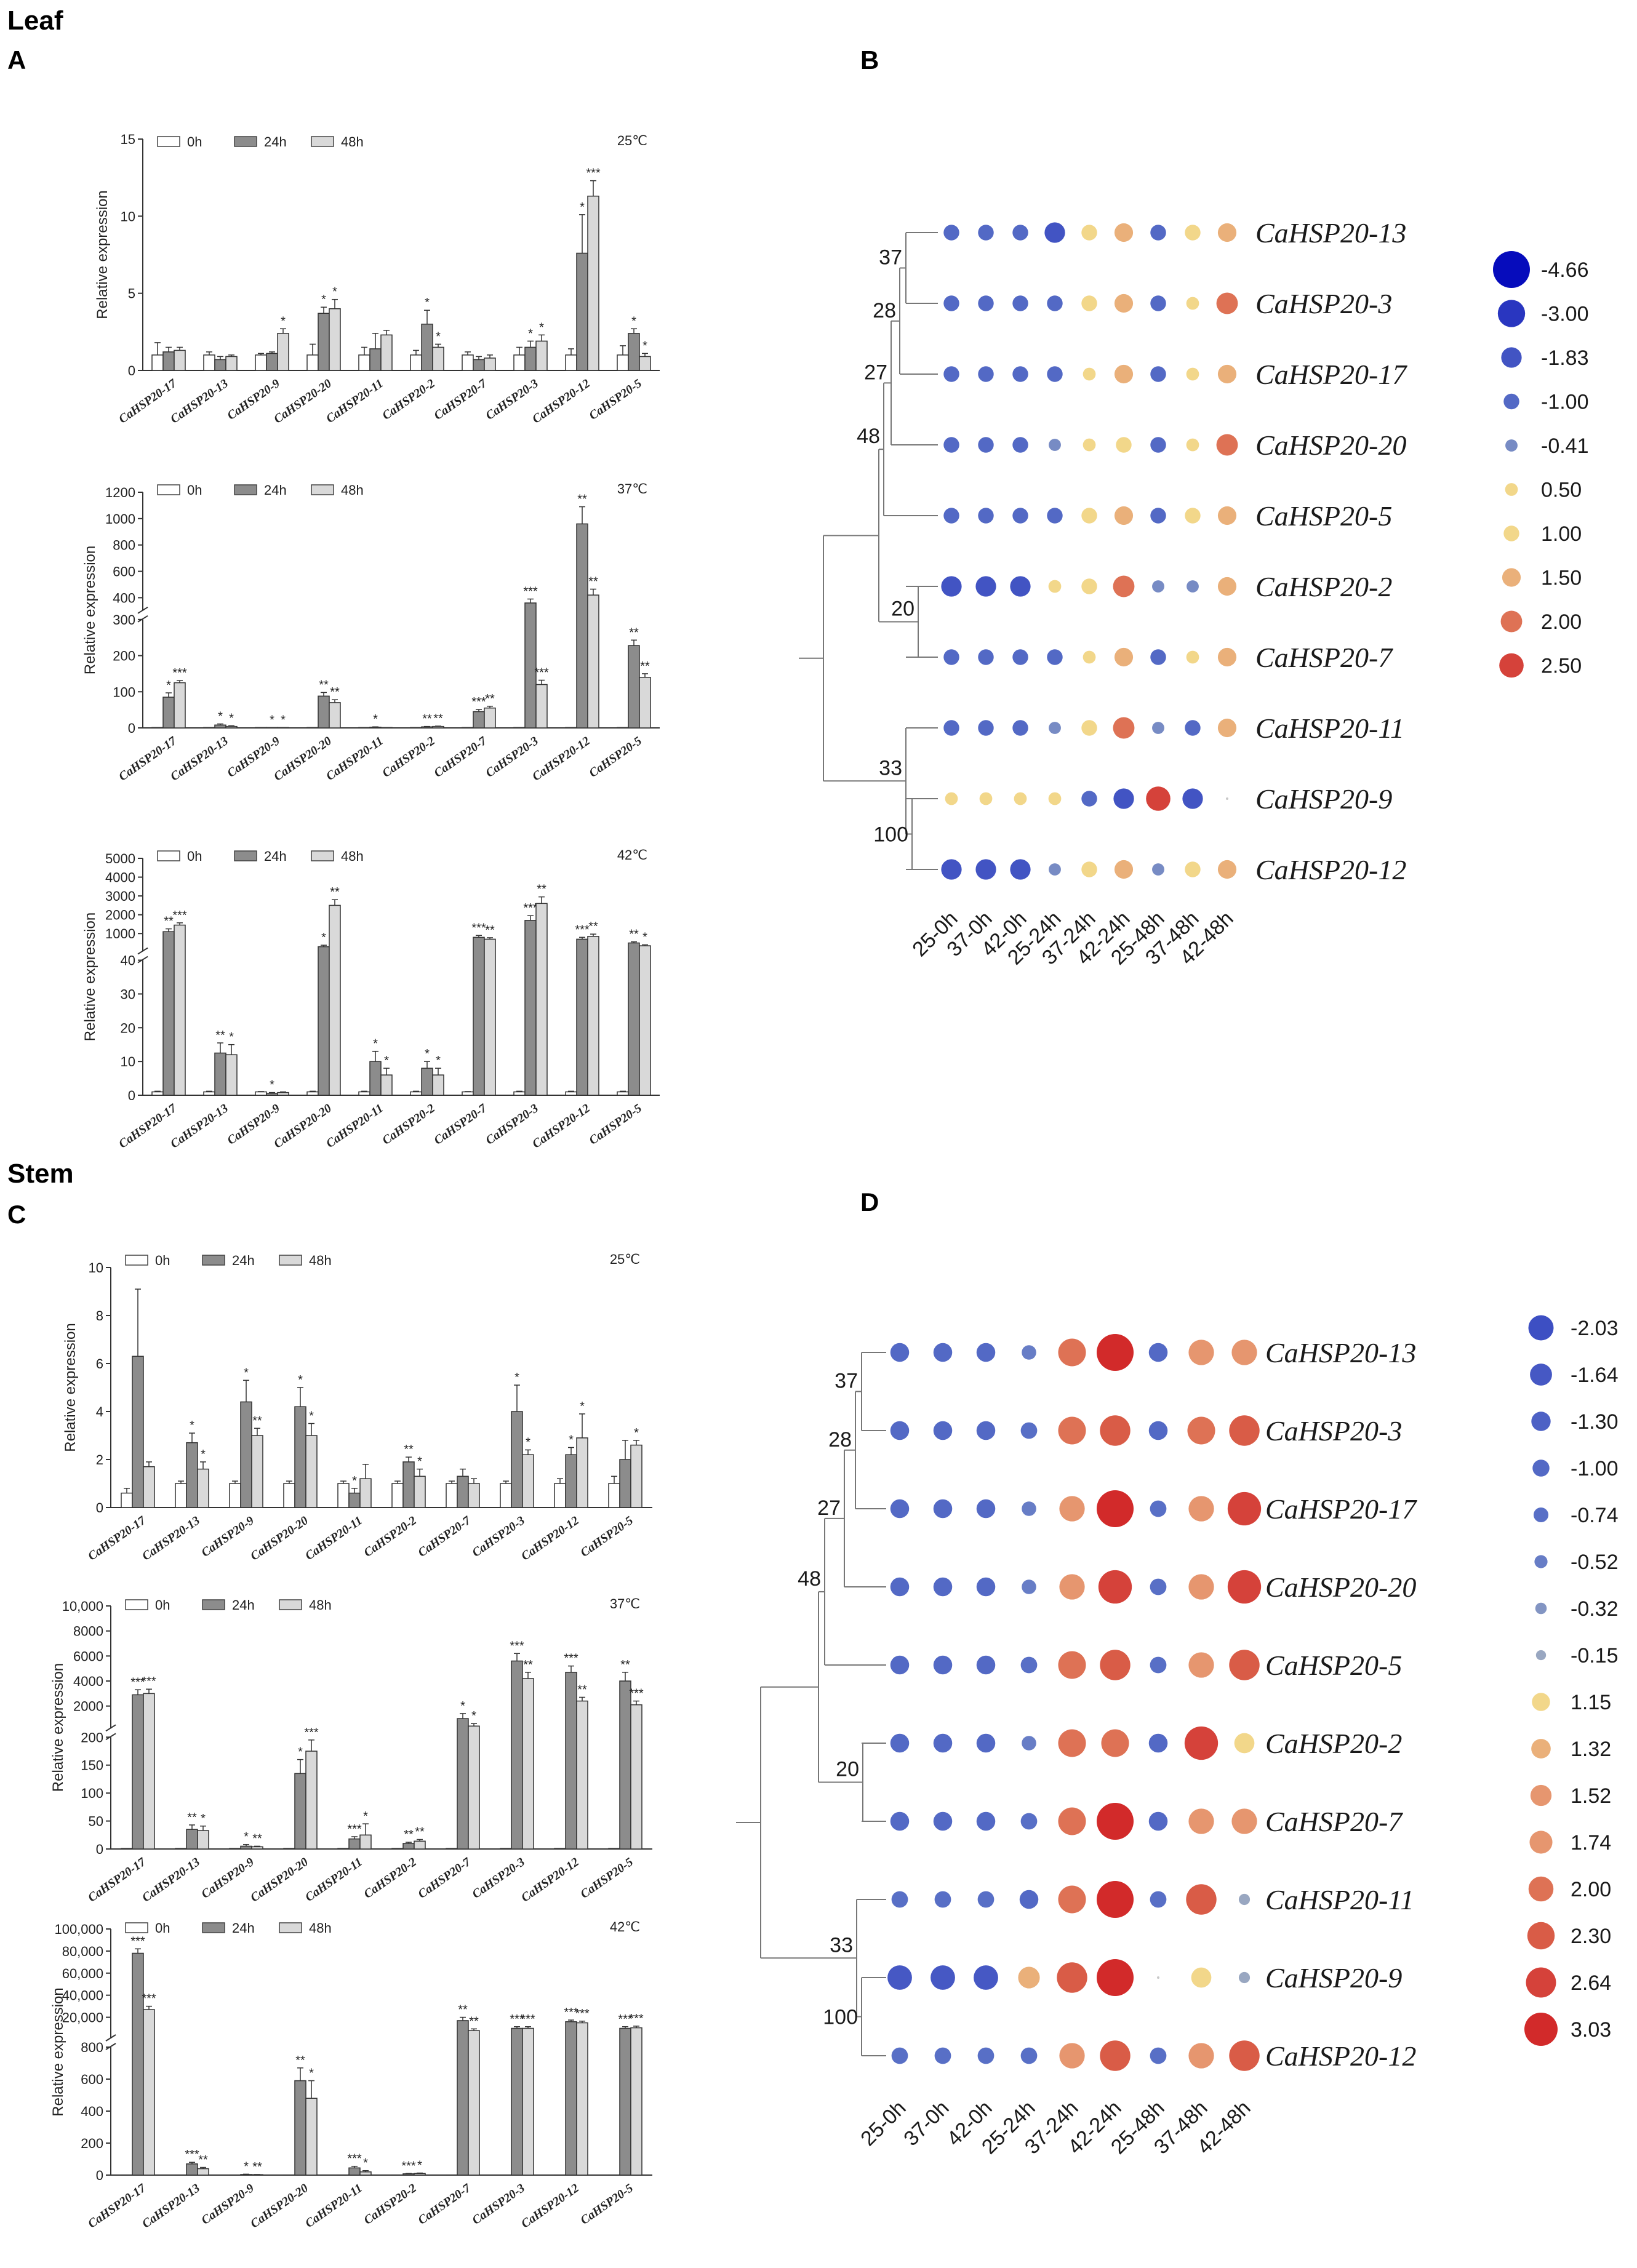  I want to click on dot-CaHSP20-12-37-0h, so click(985, 869).